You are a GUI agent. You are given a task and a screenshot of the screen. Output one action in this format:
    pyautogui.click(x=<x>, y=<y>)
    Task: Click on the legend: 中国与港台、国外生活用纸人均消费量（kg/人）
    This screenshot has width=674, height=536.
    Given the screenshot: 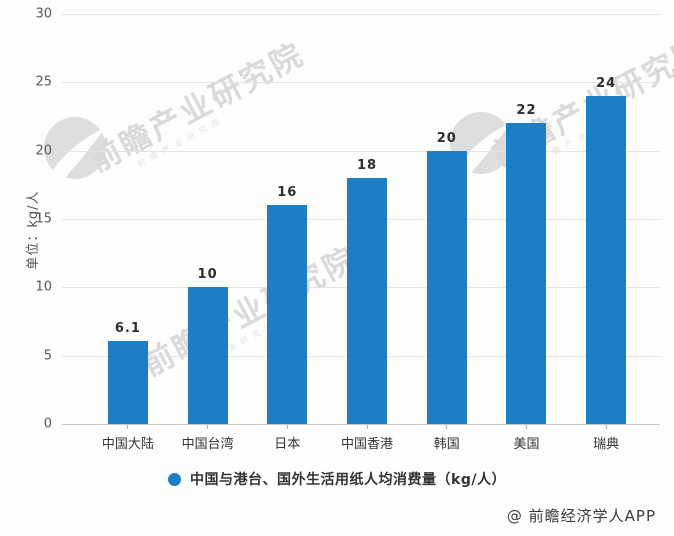 What is the action you would take?
    pyautogui.click(x=337, y=479)
    